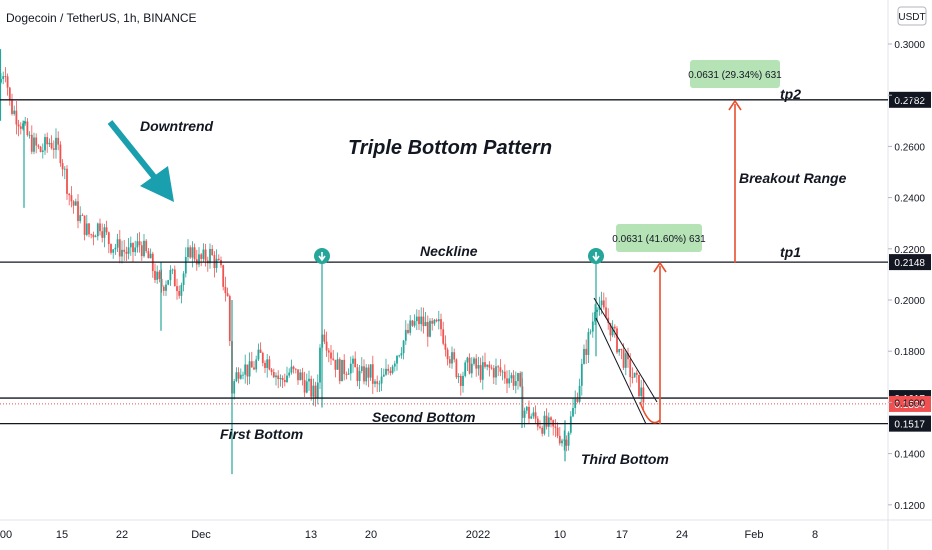 Image resolution: width=932 pixels, height=550 pixels. Describe the element at coordinates (909, 199) in the screenshot. I see `y-tick-label: 0.2400` at that location.